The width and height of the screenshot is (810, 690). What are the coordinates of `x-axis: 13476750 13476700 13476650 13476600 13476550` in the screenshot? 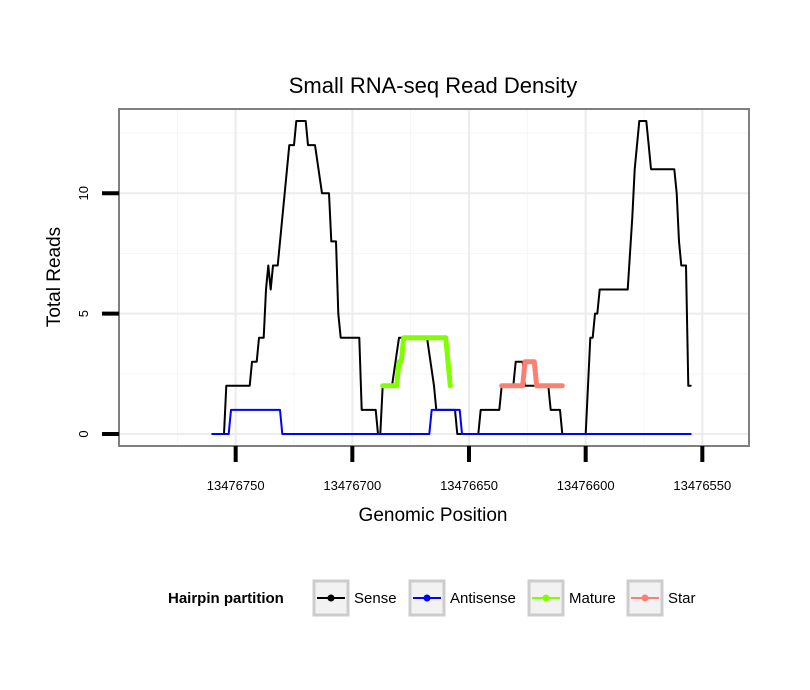 It's located at (469, 469).